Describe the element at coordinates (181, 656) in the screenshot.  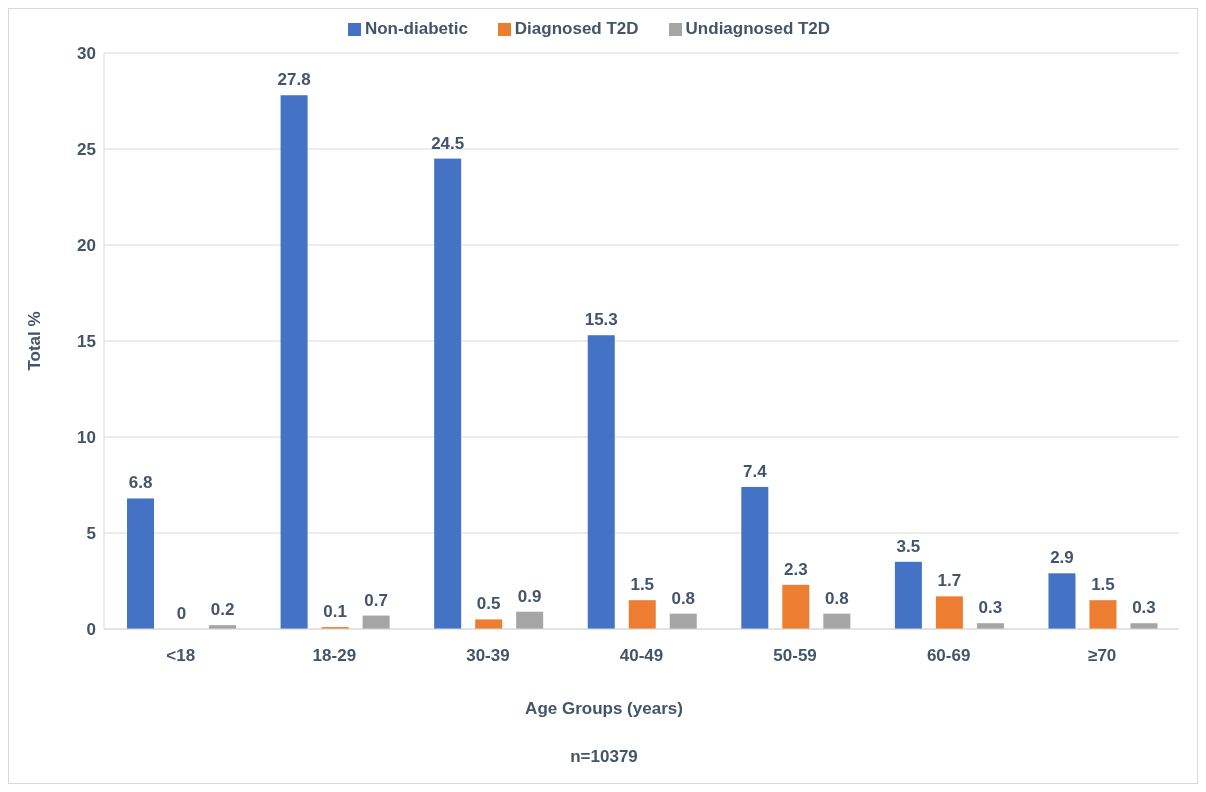
I see `x-tick-label: <18` at that location.